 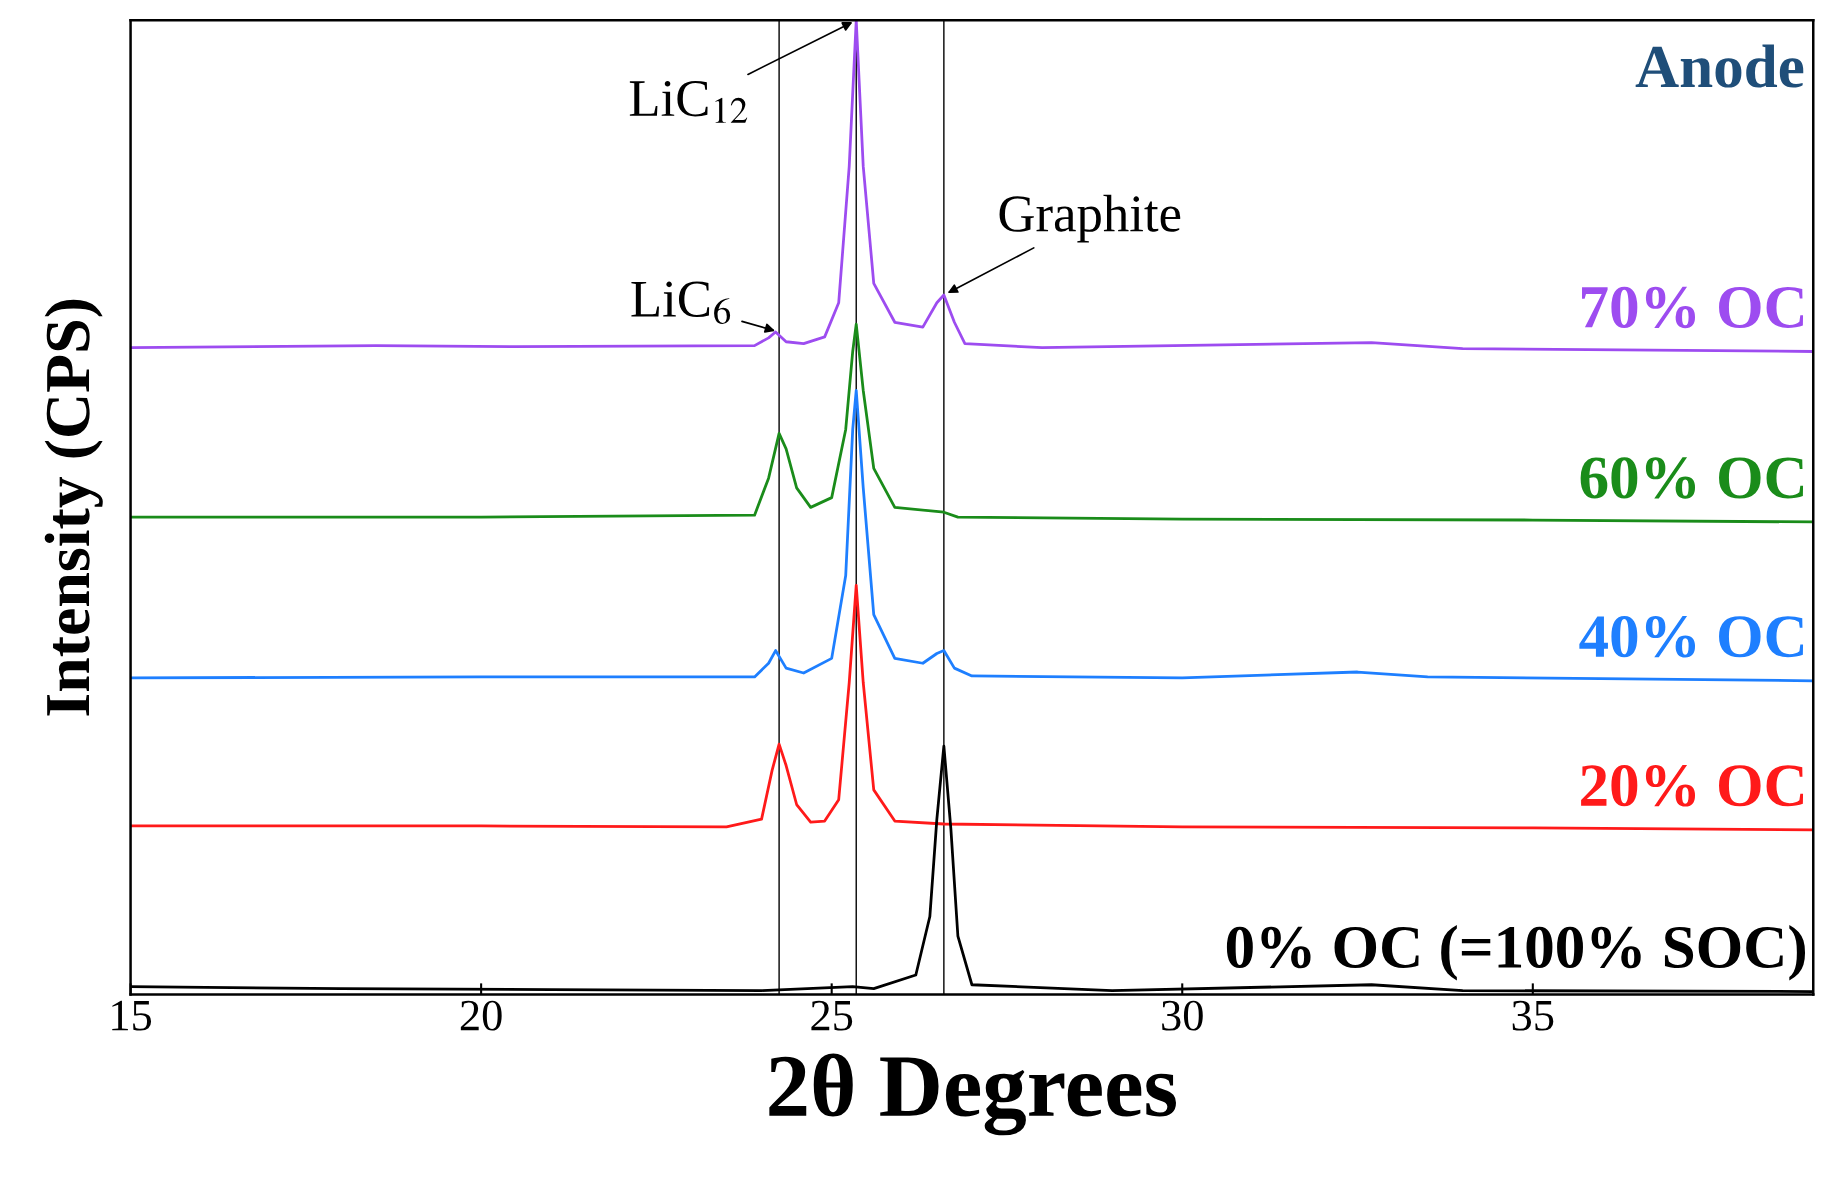 I want to click on x-tick-label: 15, so click(x=132, y=1015).